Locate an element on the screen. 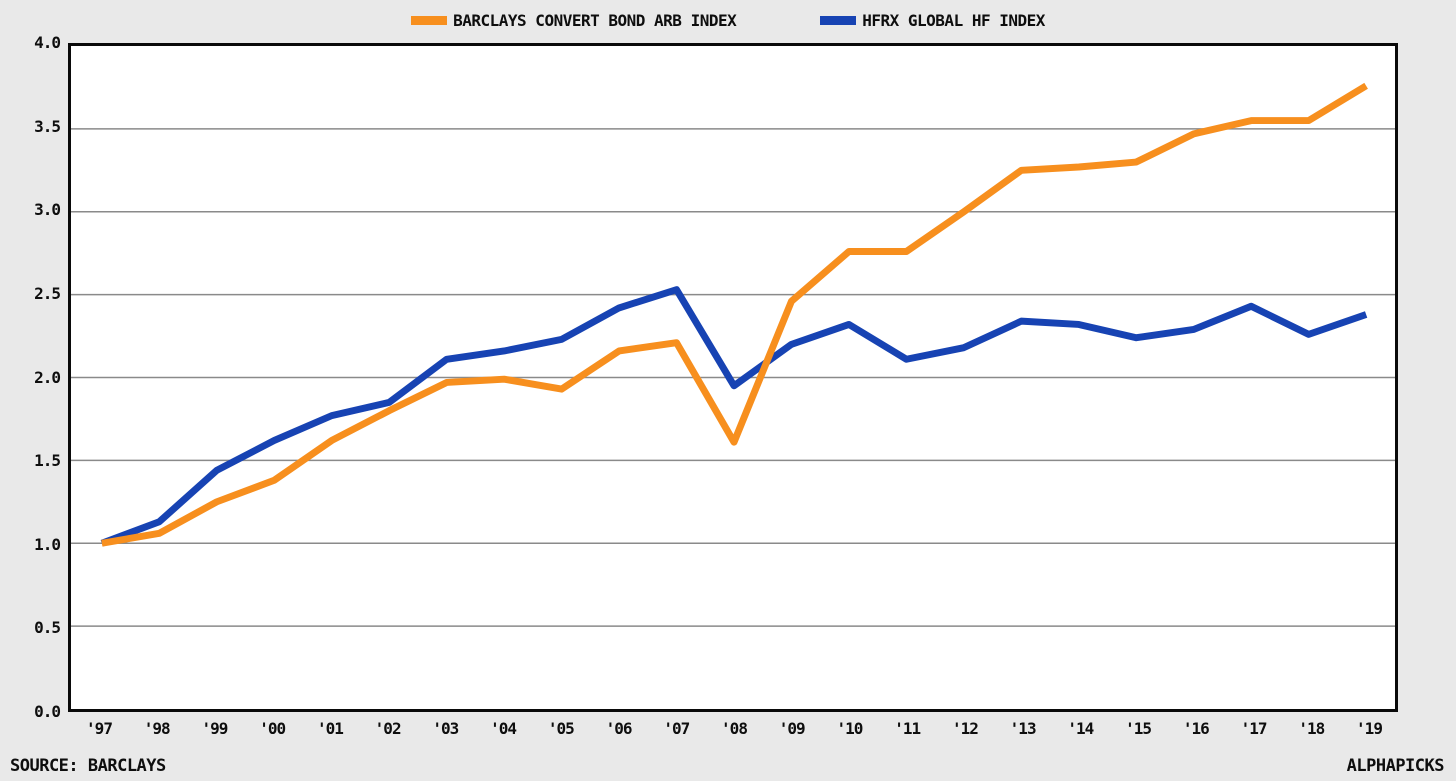 The image size is (1456, 781). x-tick-label: '14 is located at coordinates (1080, 728).